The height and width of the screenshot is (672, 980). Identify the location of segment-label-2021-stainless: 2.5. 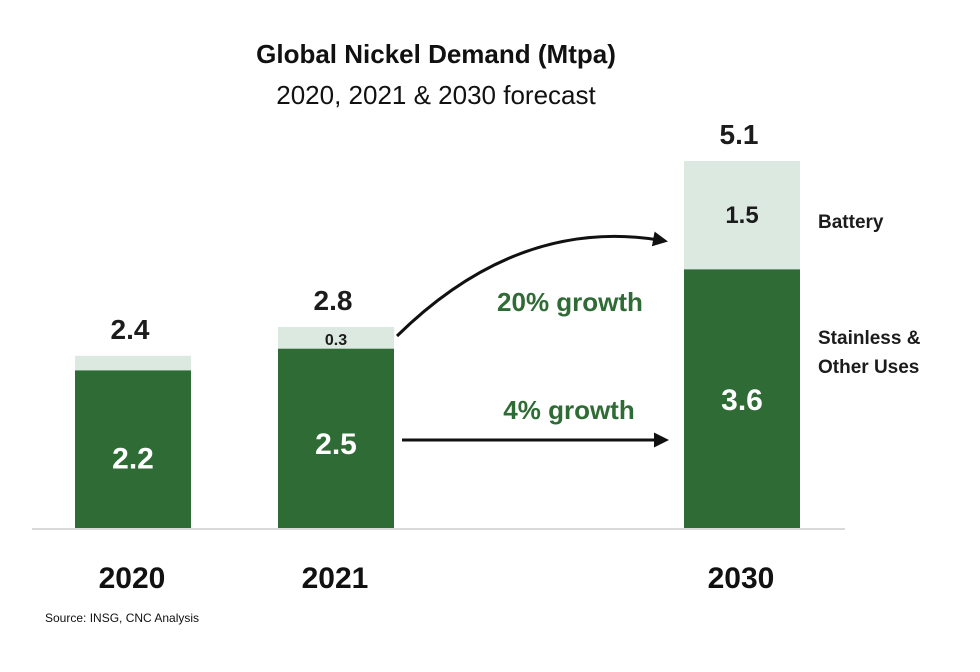
(336, 444).